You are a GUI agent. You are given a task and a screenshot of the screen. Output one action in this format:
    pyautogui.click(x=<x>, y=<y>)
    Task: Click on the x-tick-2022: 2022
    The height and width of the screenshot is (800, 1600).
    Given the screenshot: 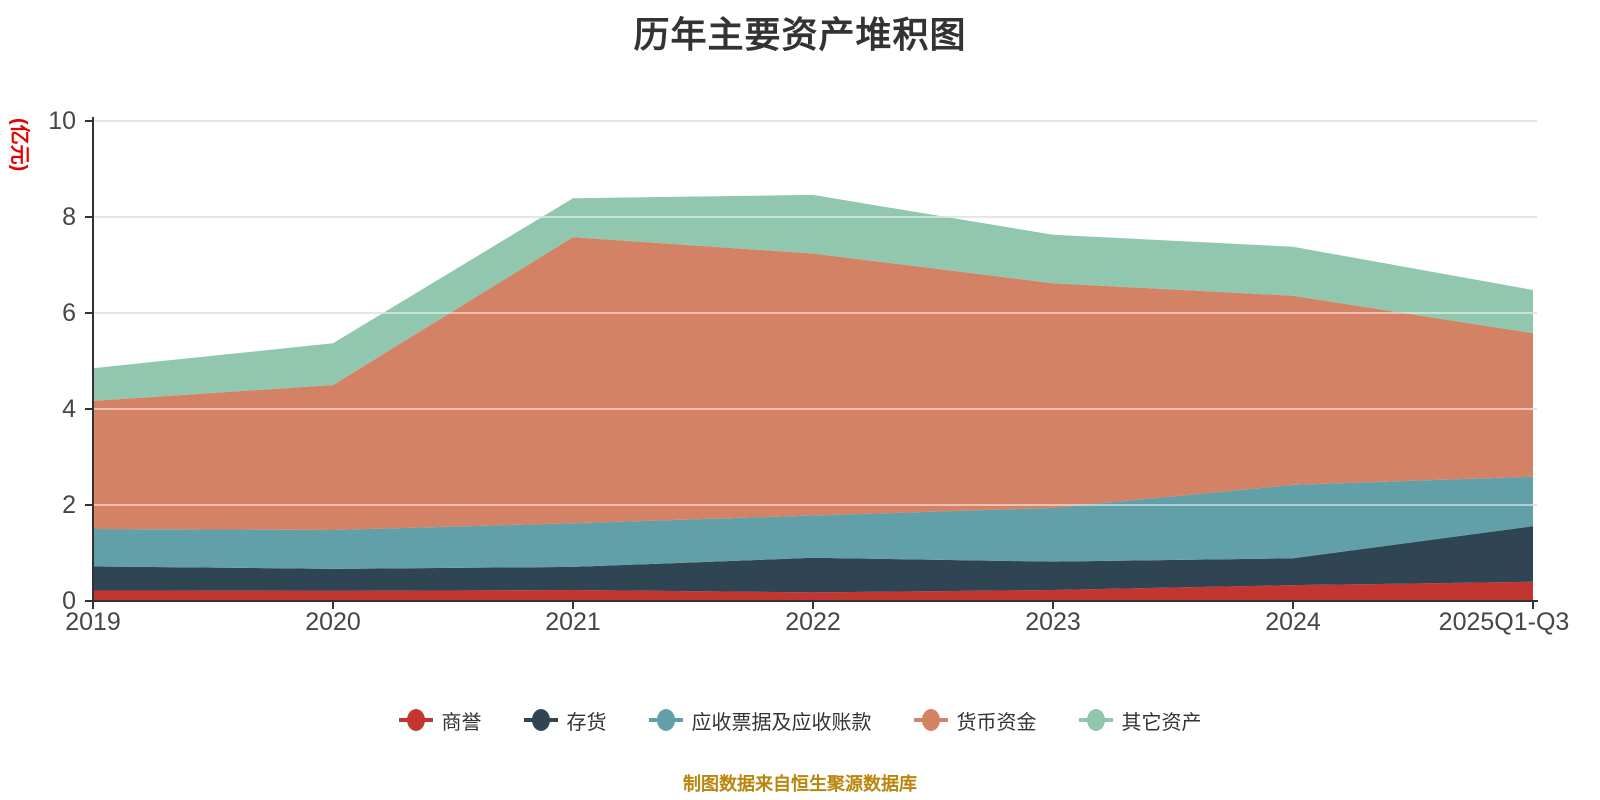 What is the action you would take?
    pyautogui.click(x=813, y=622)
    